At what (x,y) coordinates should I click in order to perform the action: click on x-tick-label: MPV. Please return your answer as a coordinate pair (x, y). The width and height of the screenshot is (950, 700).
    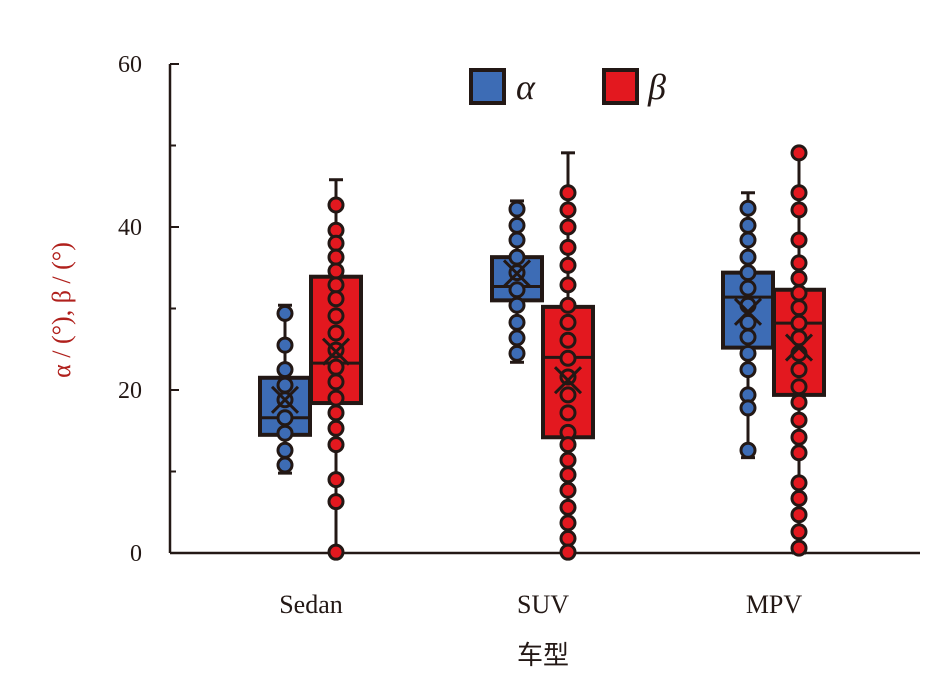
    Looking at the image, I should click on (774, 604).